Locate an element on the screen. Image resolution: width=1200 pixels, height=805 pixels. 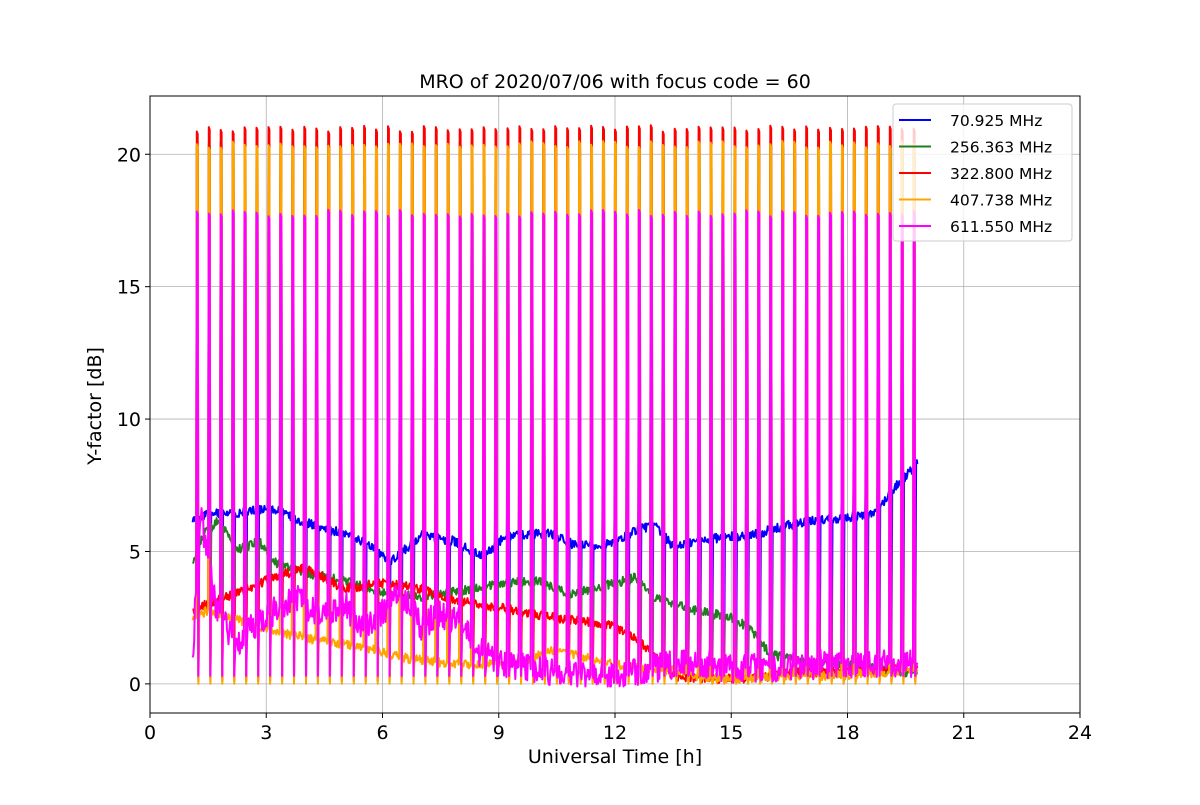
legend-entry-2: 322.800 MHz is located at coordinates (1001, 174).